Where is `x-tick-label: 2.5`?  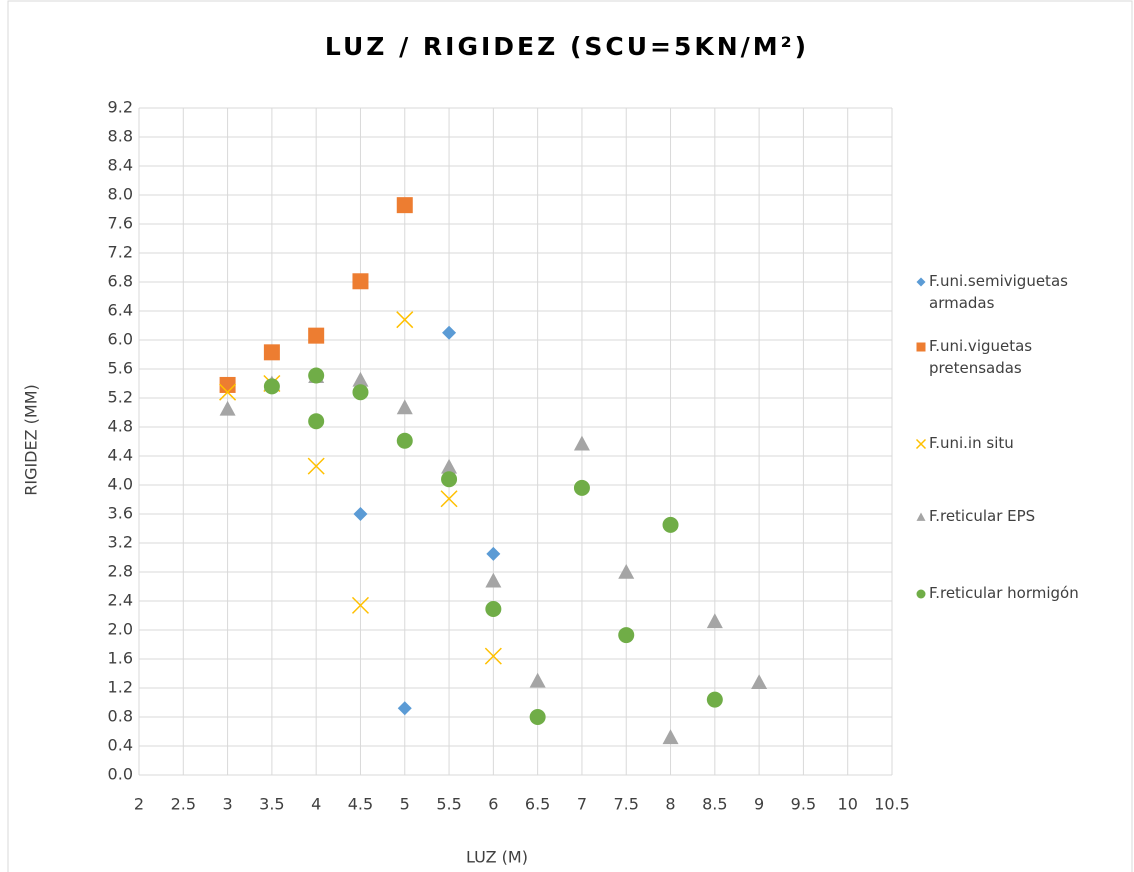 x-tick-label: 2.5 is located at coordinates (183, 804).